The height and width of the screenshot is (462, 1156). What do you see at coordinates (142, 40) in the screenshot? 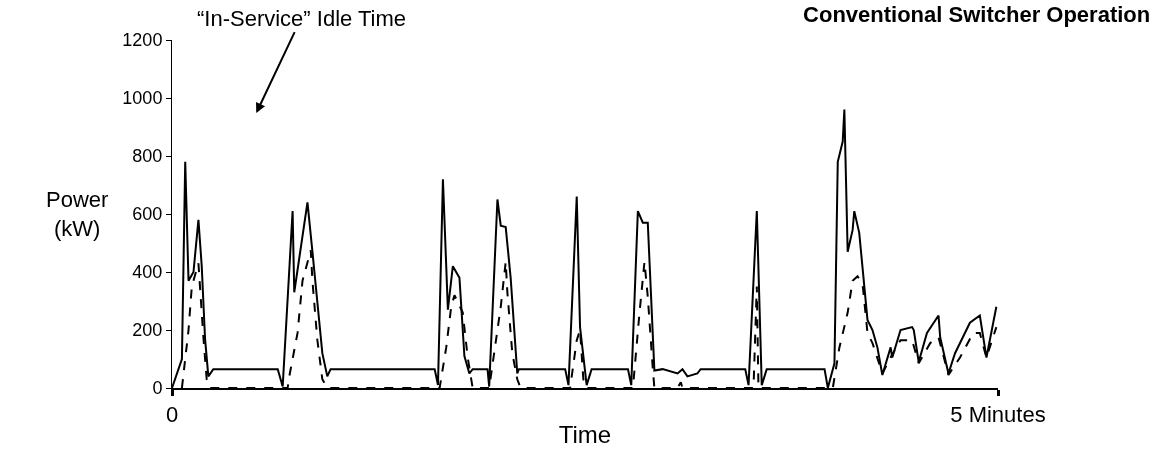
I see `y-tick-label: 1200` at bounding box center [142, 40].